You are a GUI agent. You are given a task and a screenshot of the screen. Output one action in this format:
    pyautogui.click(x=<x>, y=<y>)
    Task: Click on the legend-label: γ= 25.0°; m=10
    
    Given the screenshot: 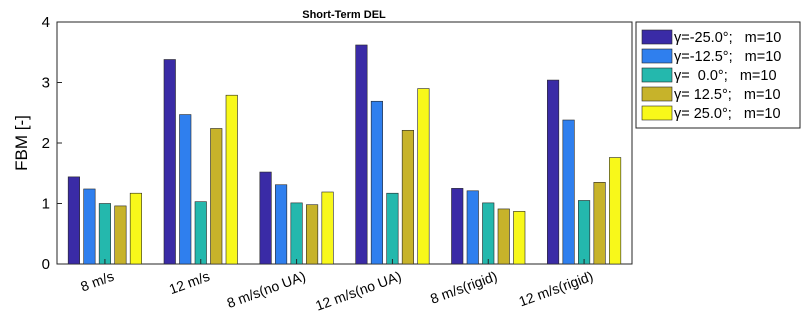 What is the action you would take?
    pyautogui.click(x=727, y=114)
    